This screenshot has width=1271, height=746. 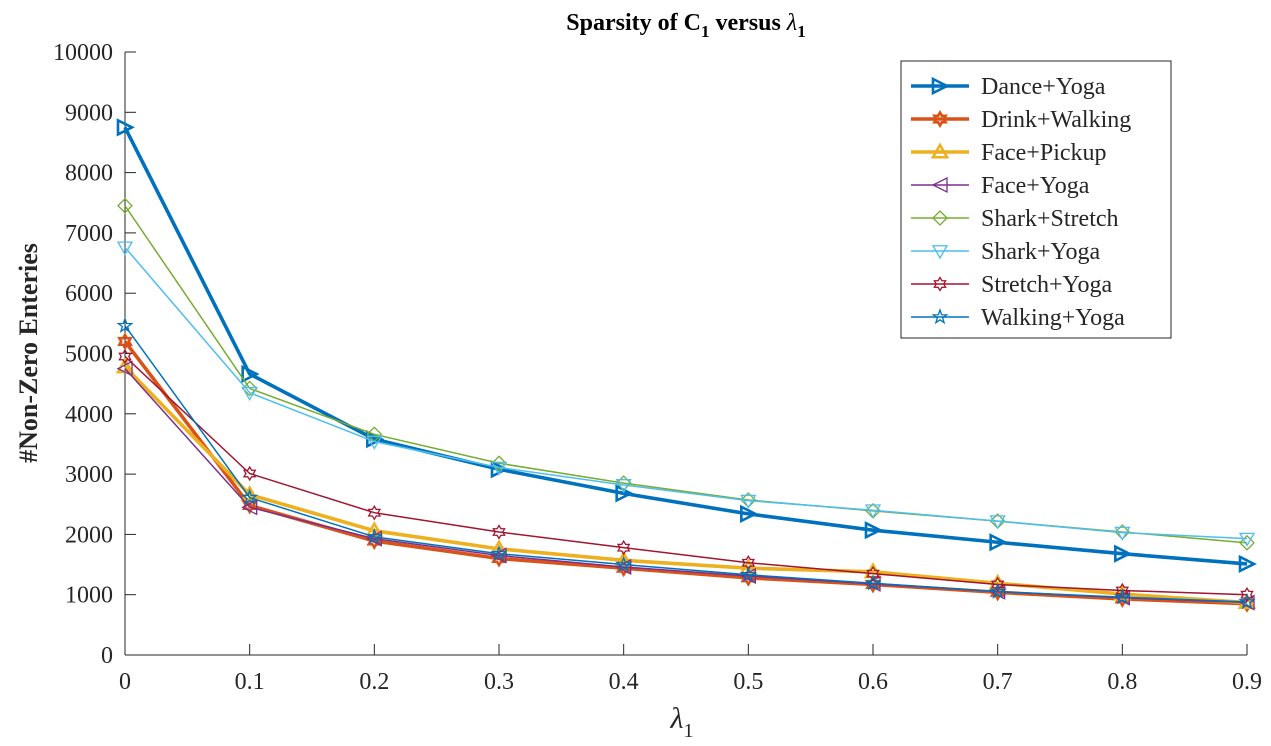 I want to click on y-tick-label: 6000, so click(x=89, y=294).